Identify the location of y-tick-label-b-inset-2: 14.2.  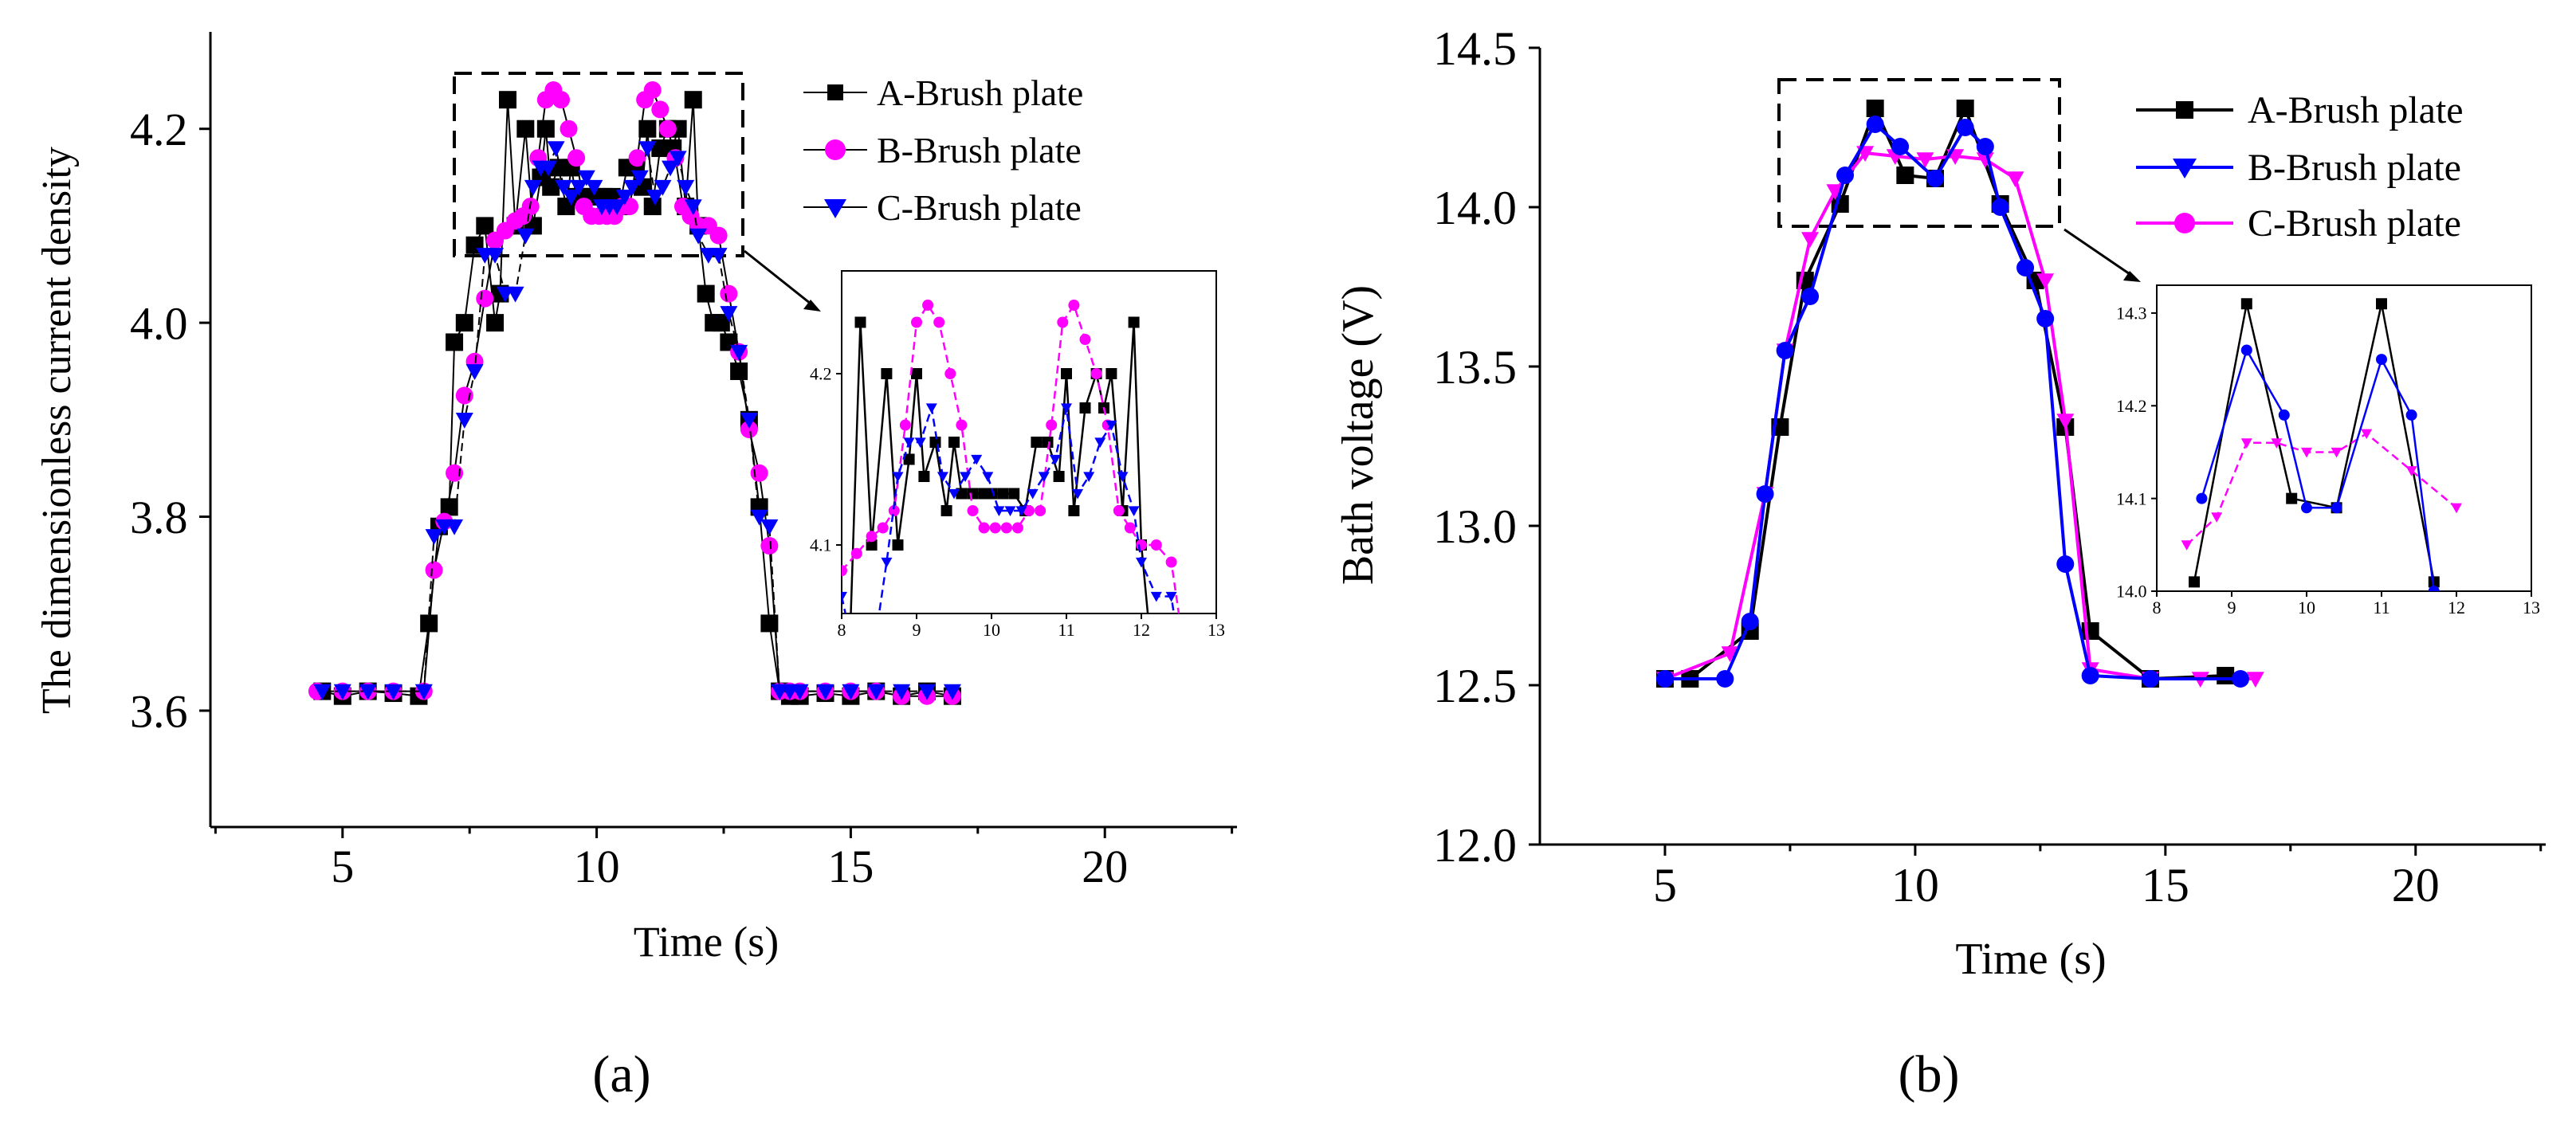
(2131, 406).